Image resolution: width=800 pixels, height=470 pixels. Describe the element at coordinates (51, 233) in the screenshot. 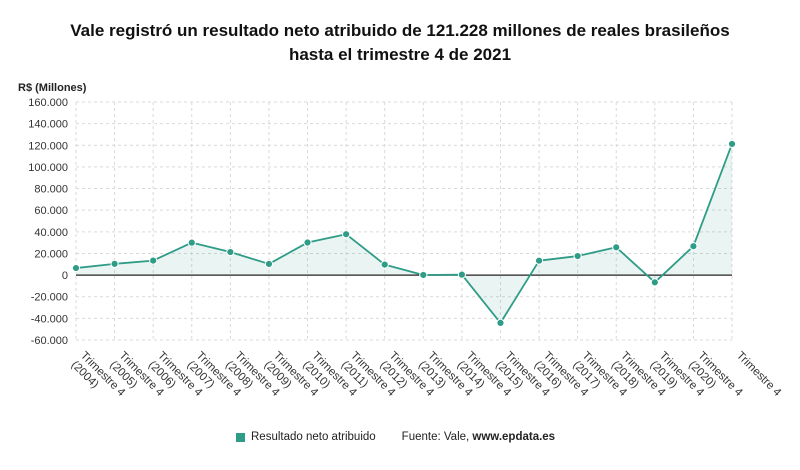

I see `y-tick-label: 40.000` at that location.